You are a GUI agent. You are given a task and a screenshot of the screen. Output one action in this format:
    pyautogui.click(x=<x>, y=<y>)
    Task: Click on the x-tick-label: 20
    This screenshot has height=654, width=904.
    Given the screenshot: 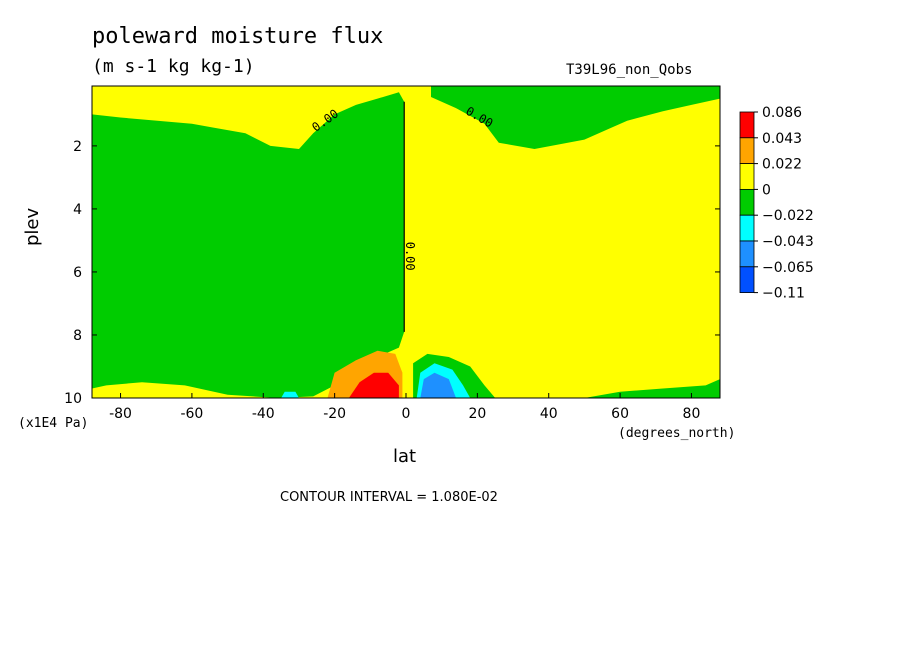 What is the action you would take?
    pyautogui.click(x=477, y=414)
    